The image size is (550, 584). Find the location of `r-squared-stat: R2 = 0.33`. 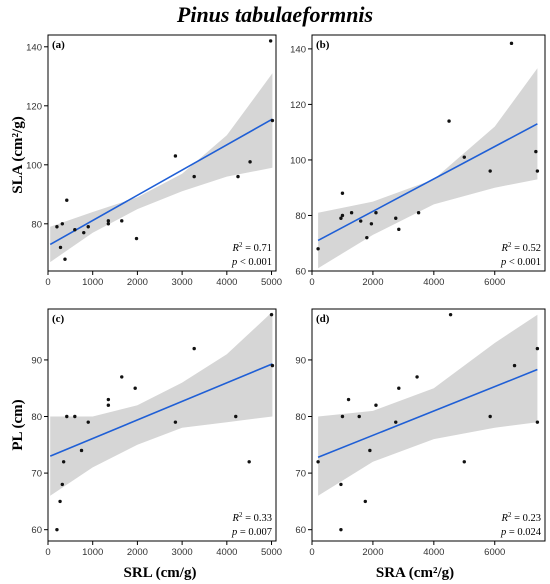

r-squared-stat: R2 = 0.33 is located at coordinates (252, 517).